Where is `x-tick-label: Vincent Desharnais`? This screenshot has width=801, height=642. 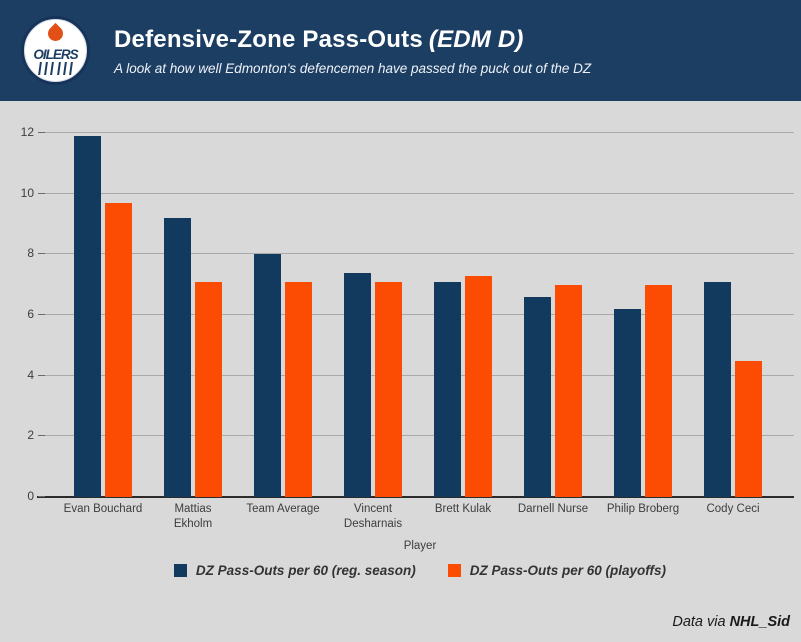 x-tick-label: Vincent Desharnais is located at coordinates (373, 516).